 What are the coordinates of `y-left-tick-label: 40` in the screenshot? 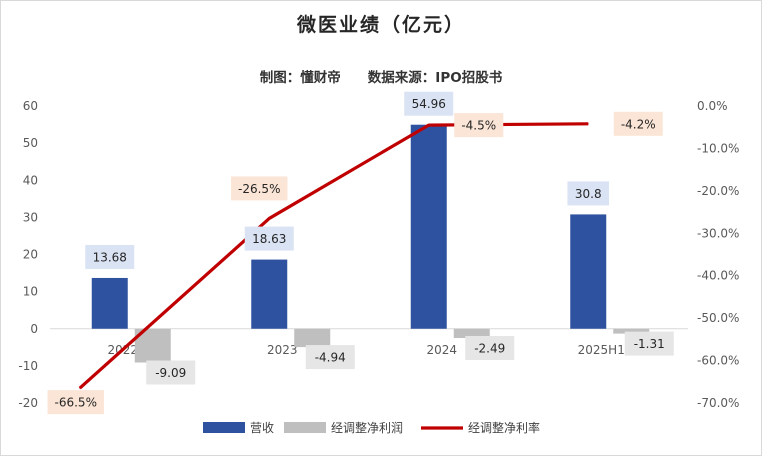 It's located at (30, 180).